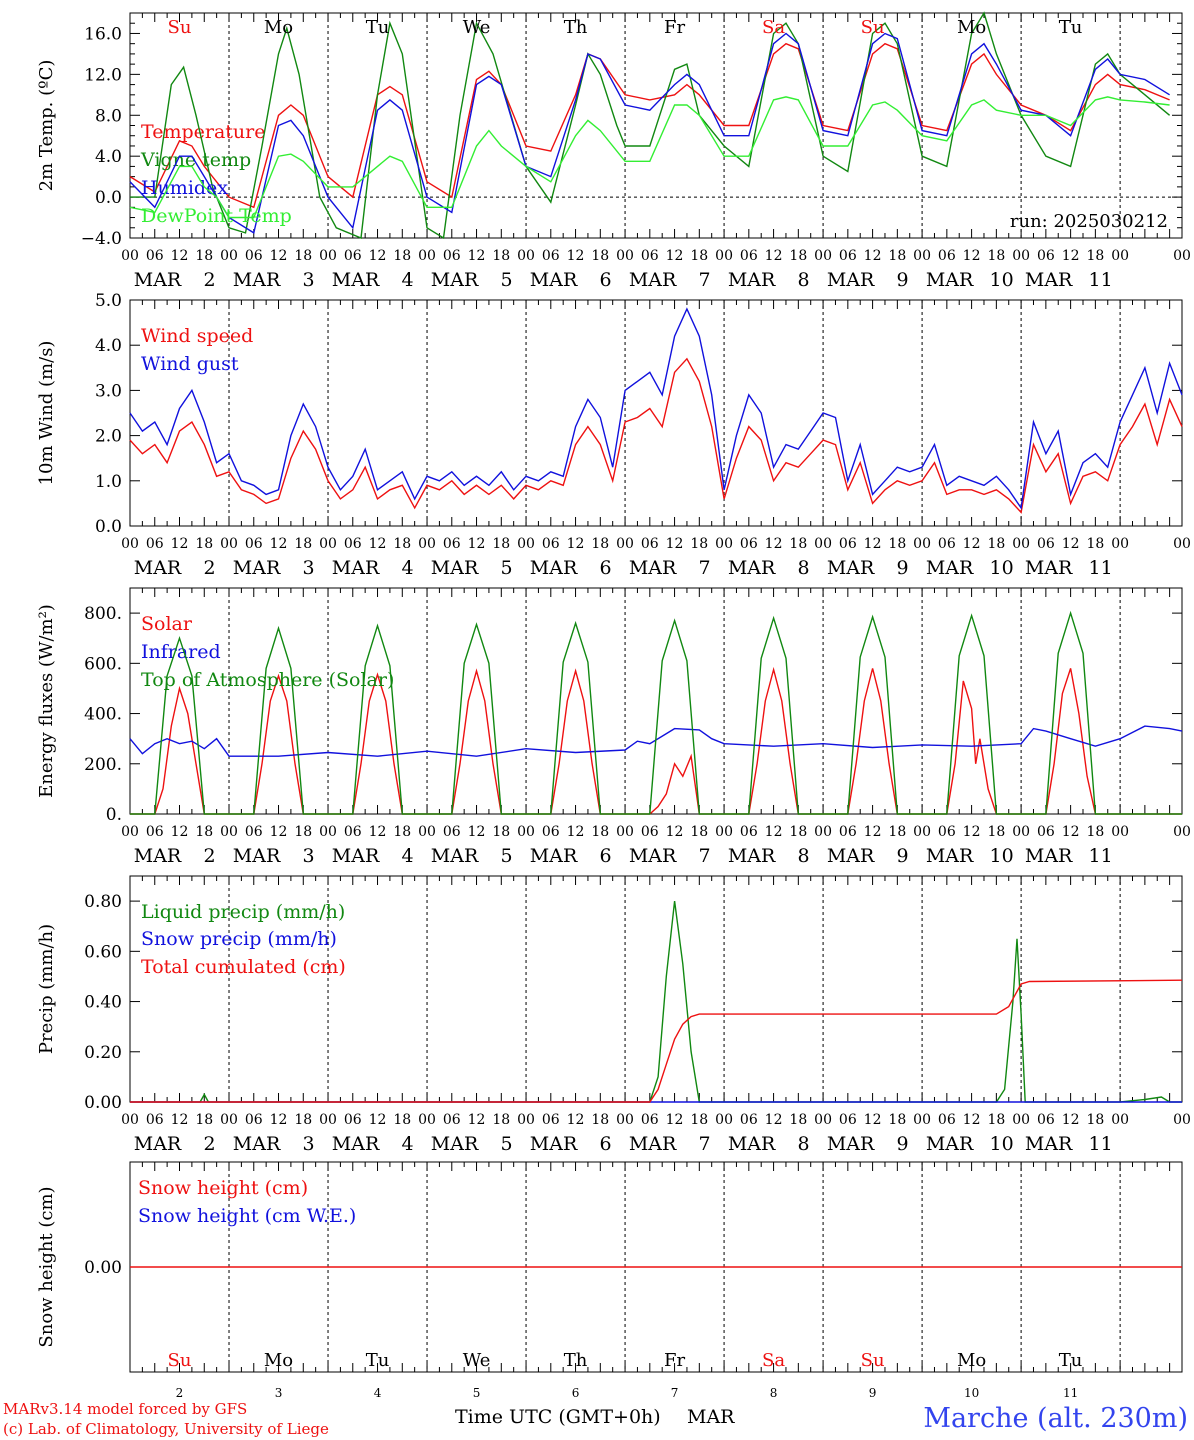 Image resolution: width=1194 pixels, height=1440 pixels. Describe the element at coordinates (804, 856) in the screenshot. I see `x-date-label: 8` at that location.